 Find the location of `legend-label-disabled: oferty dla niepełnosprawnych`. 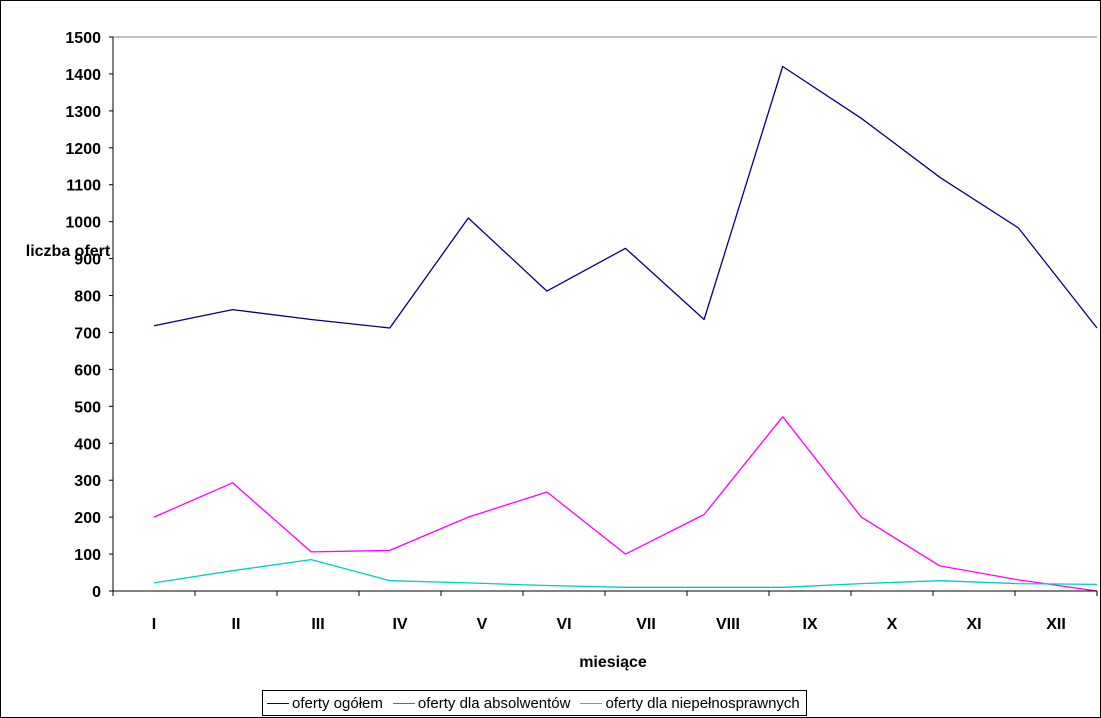

legend-label-disabled: oferty dla niepełnosprawnych is located at coordinates (702, 703).